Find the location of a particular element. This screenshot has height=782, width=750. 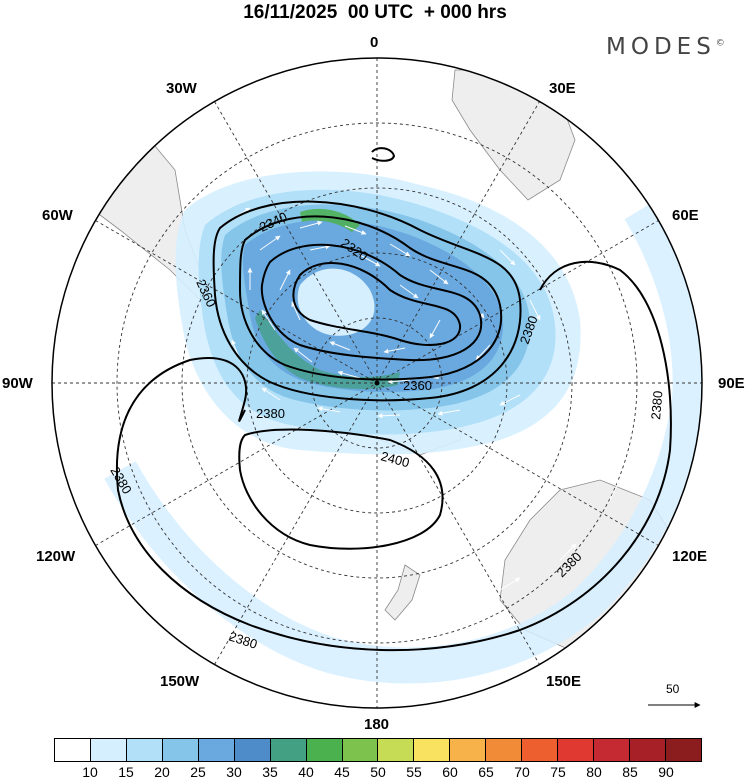

colorbar is located at coordinates (378, 750).